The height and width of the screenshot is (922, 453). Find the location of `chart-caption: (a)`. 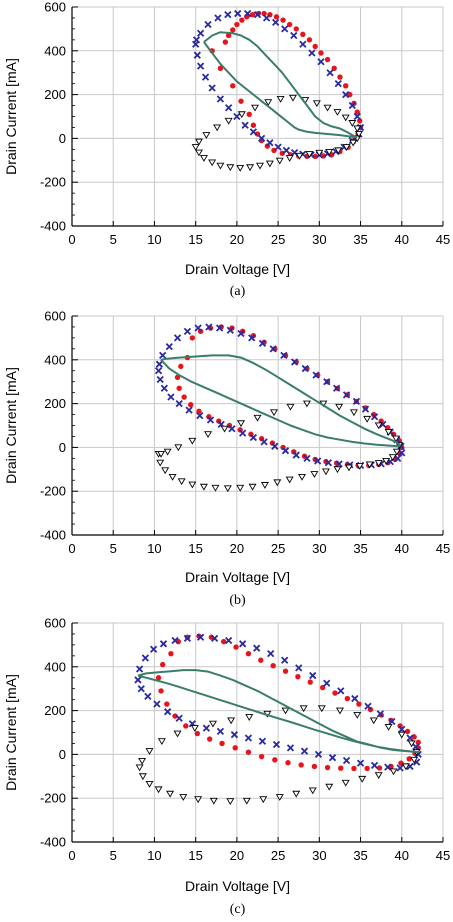

chart-caption: (a) is located at coordinates (238, 291).